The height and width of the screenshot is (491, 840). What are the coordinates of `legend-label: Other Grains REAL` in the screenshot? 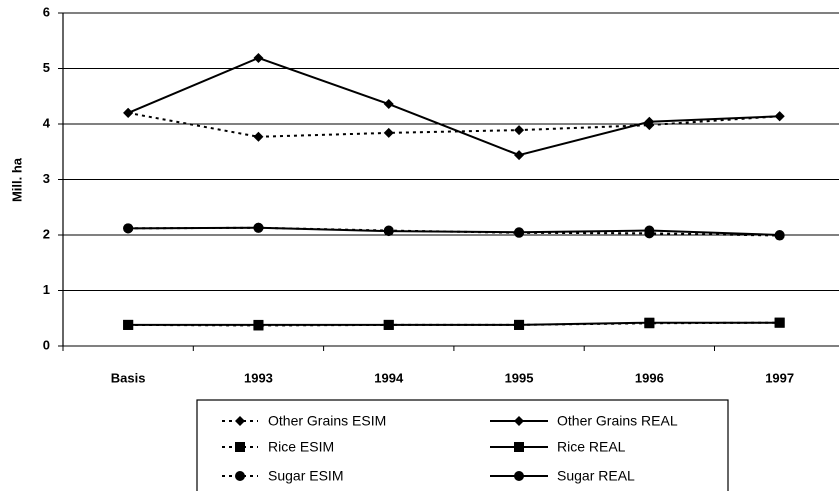 It's located at (617, 421).